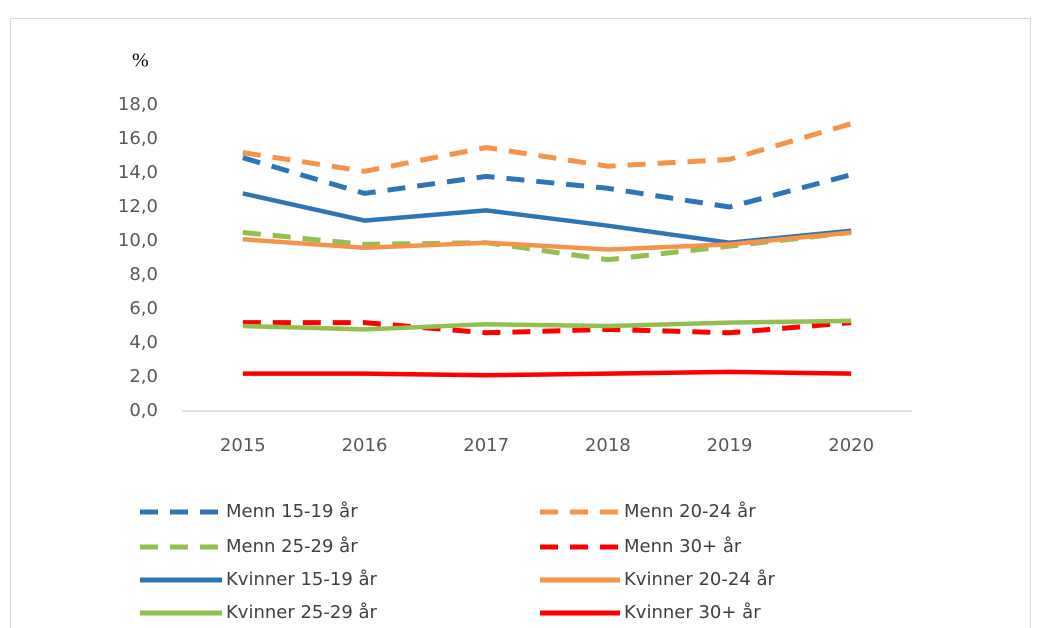 This screenshot has height=628, width=1044. I want to click on y-tick-label: 4,0, so click(143, 342).